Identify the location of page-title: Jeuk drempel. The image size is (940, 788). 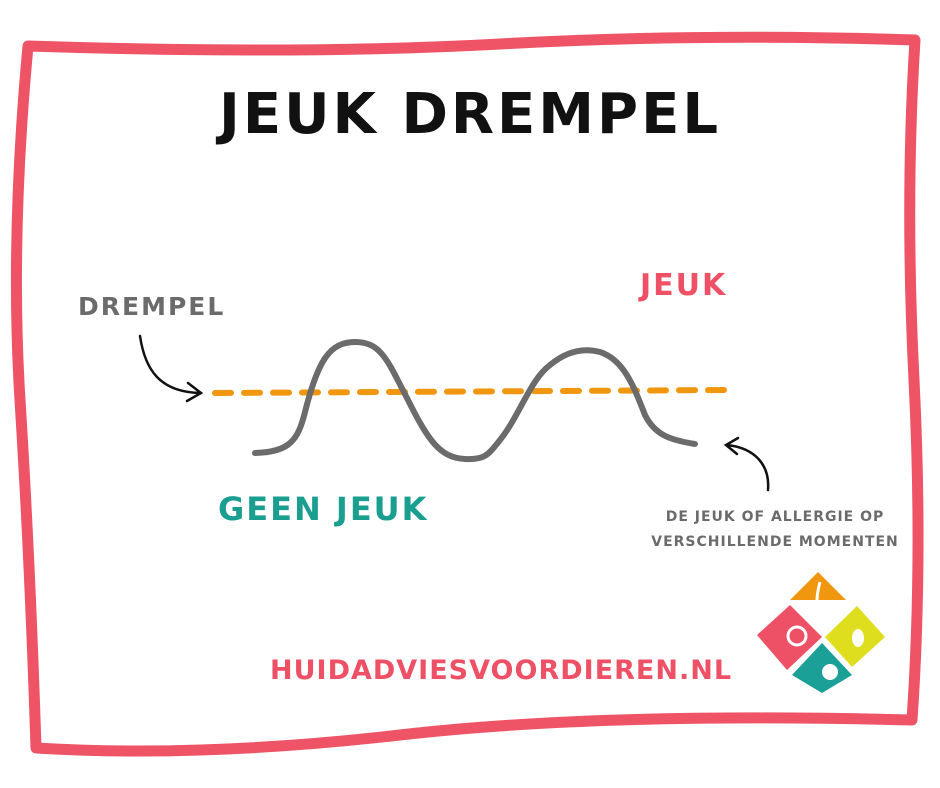
(470, 114).